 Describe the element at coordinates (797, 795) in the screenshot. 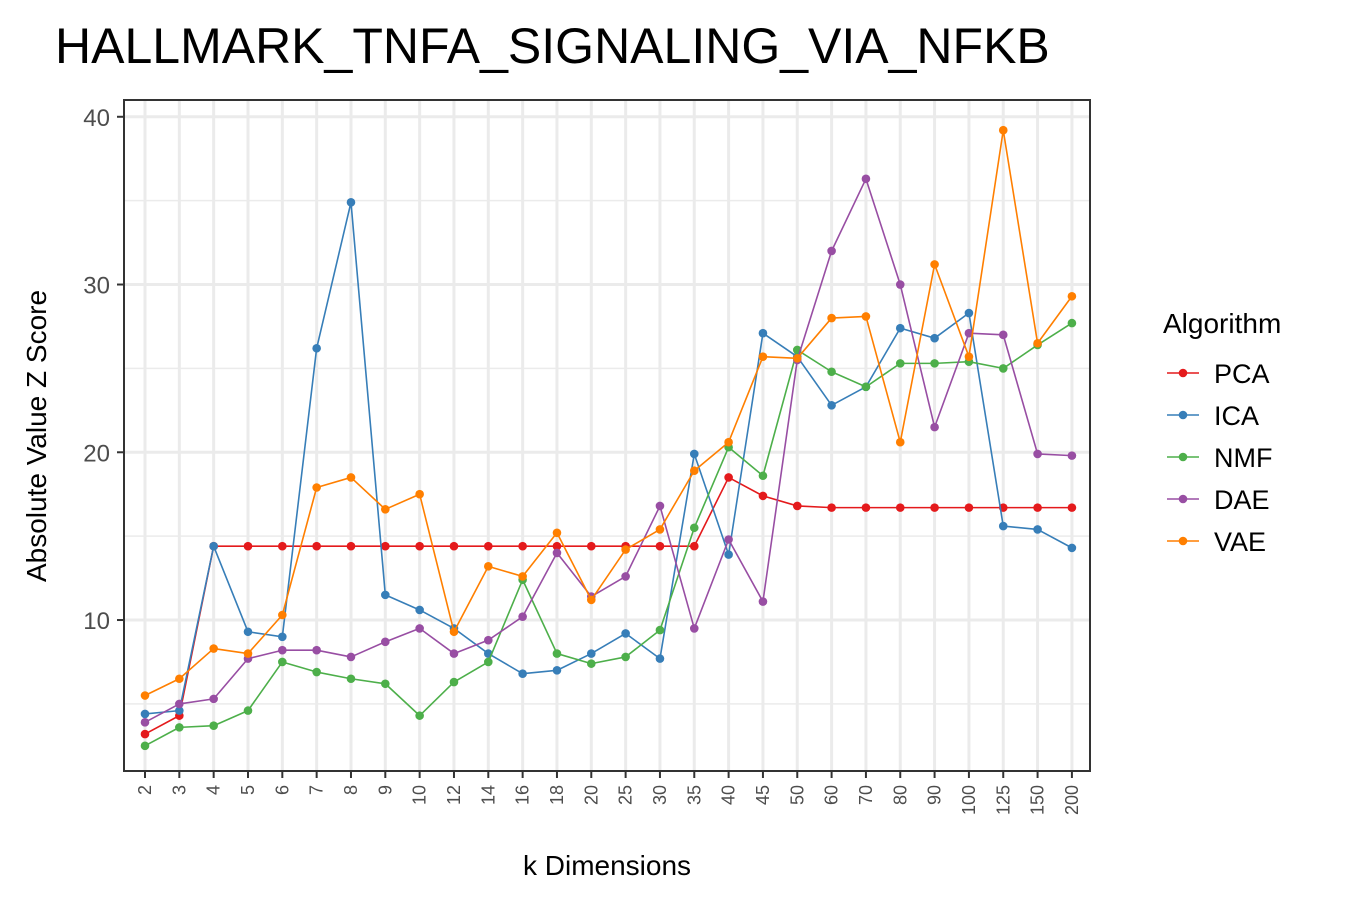

I see `x-tick-label: 50` at that location.